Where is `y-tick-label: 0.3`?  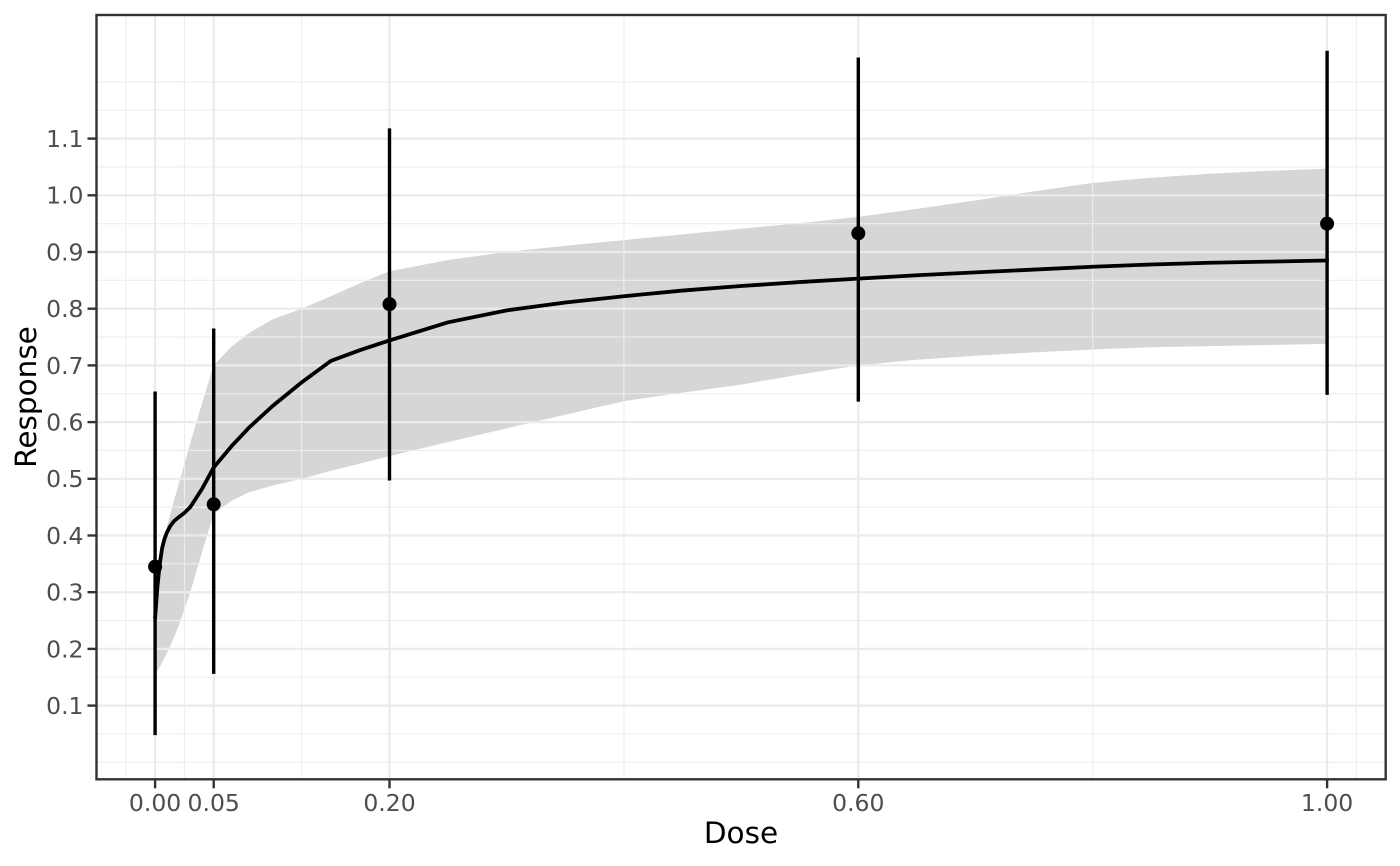 y-tick-label: 0.3 is located at coordinates (64, 593).